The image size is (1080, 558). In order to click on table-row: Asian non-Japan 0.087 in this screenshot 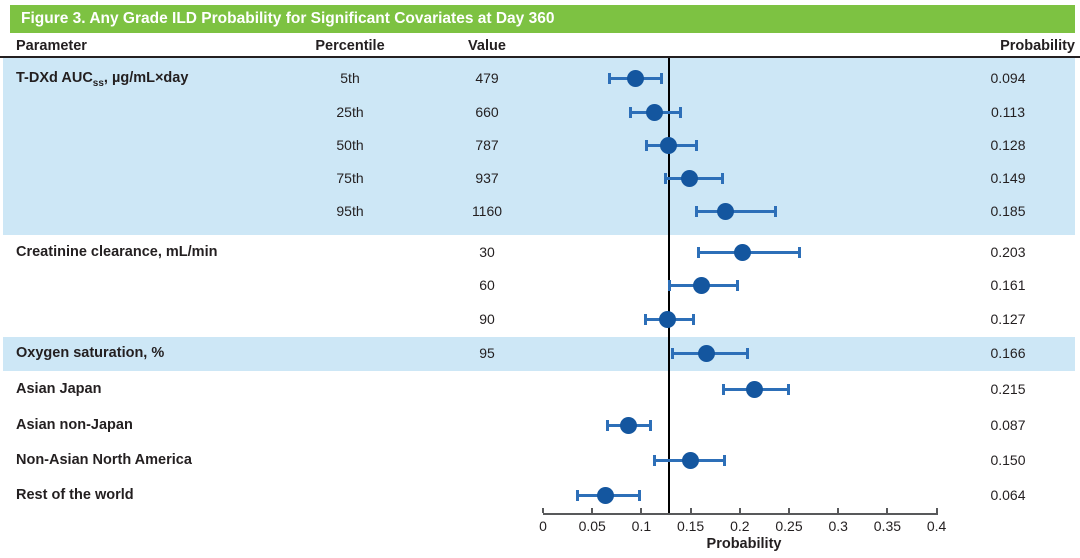, I will do `click(540, 425)`.